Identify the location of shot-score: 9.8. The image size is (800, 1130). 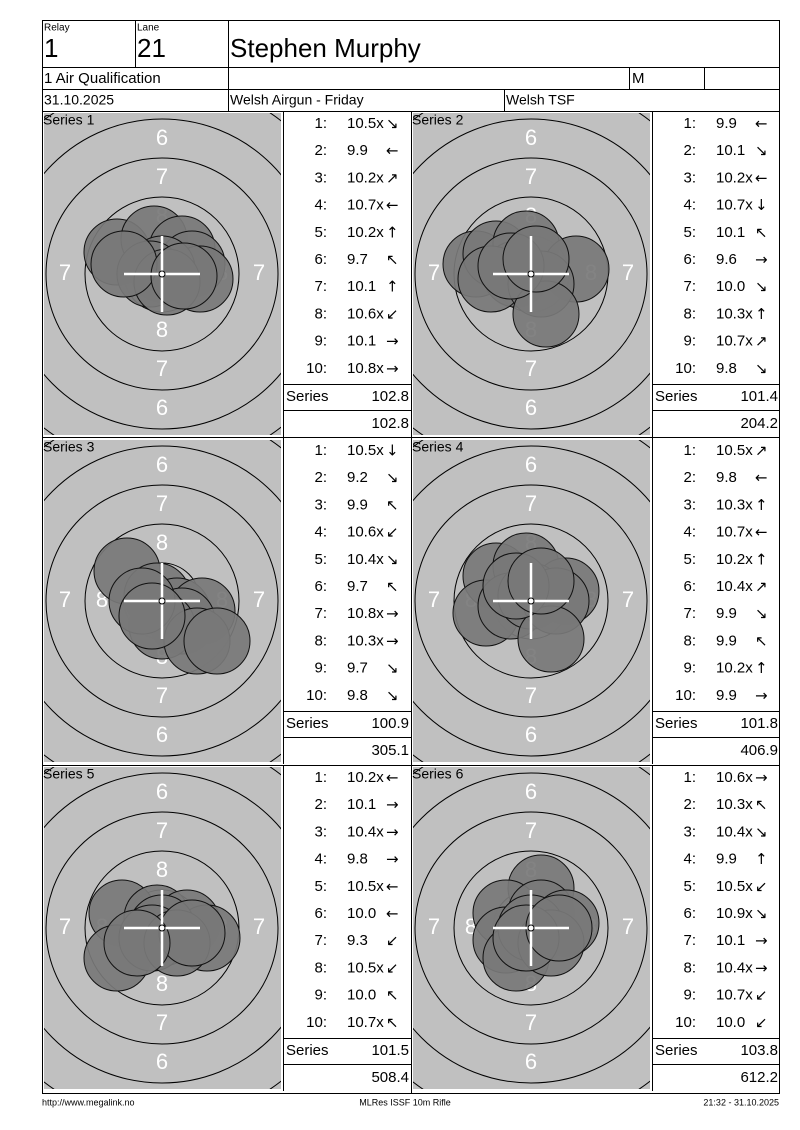
(726, 368).